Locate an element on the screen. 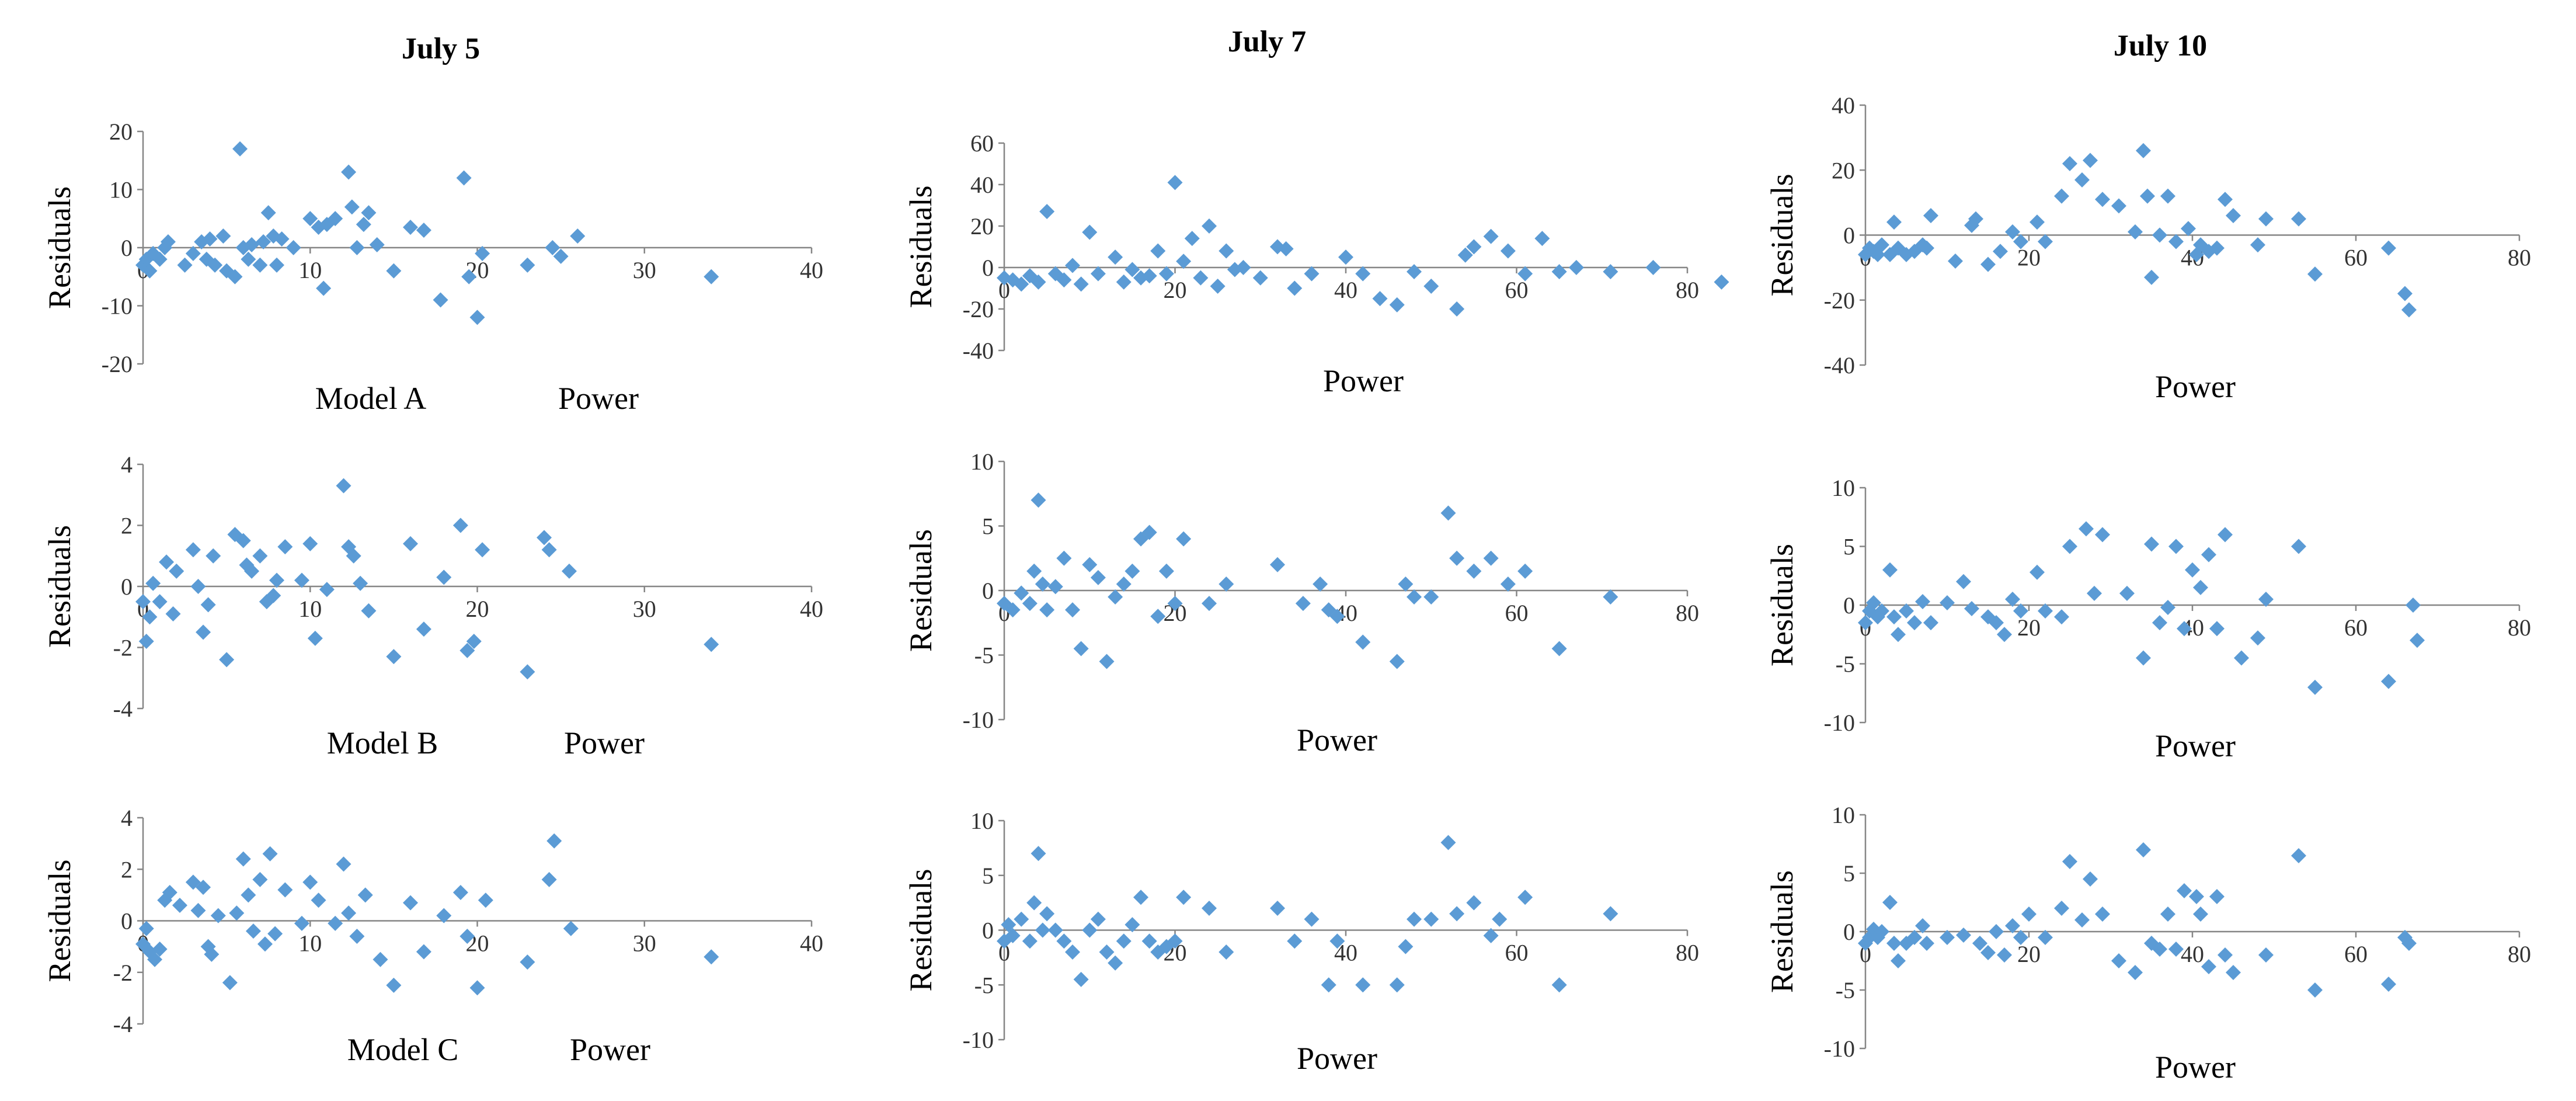 Image resolution: width=2576 pixels, height=1101 pixels. y-tick-label: -5 is located at coordinates (984, 985).